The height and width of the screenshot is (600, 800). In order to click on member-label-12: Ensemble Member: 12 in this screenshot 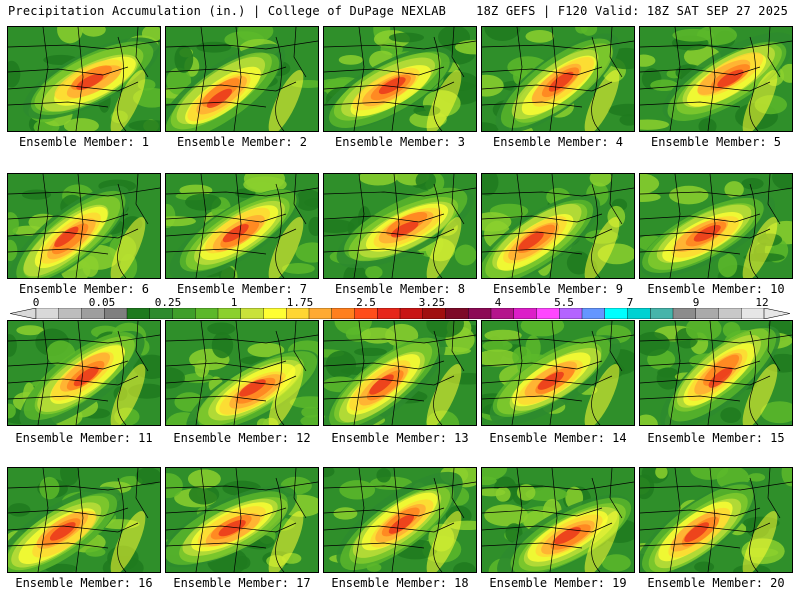, I will do `click(242, 438)`.